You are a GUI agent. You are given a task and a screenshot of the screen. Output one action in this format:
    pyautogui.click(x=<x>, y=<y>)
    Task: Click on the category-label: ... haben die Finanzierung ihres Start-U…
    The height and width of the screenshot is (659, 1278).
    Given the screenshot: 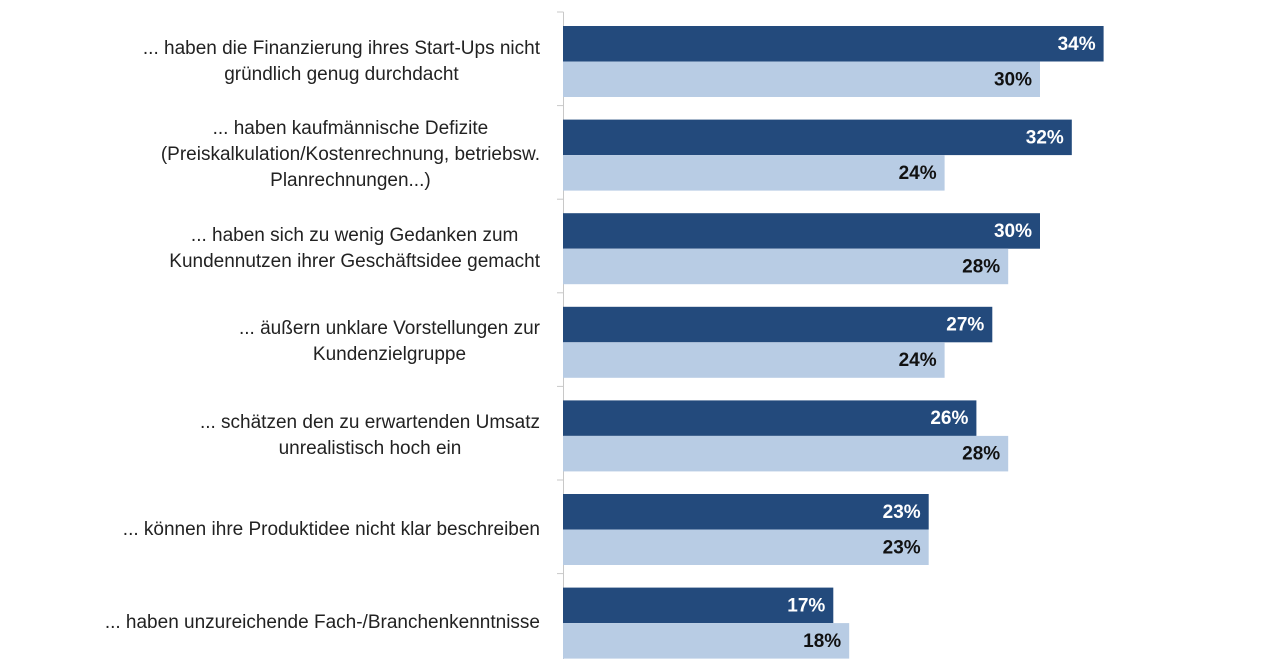 What is the action you would take?
    pyautogui.click(x=341, y=61)
    